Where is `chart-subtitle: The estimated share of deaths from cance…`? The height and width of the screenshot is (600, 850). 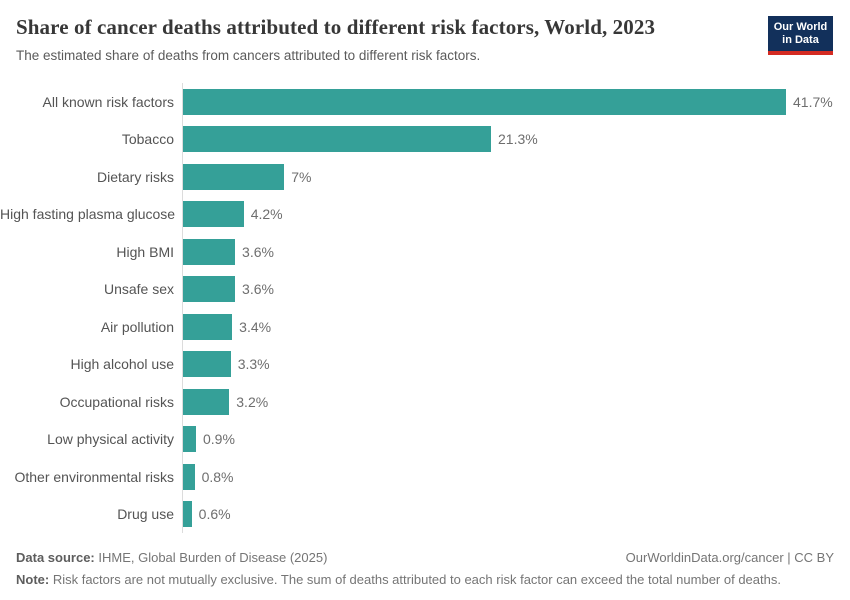
chart-subtitle: The estimated share of deaths from cance… is located at coordinates (248, 55).